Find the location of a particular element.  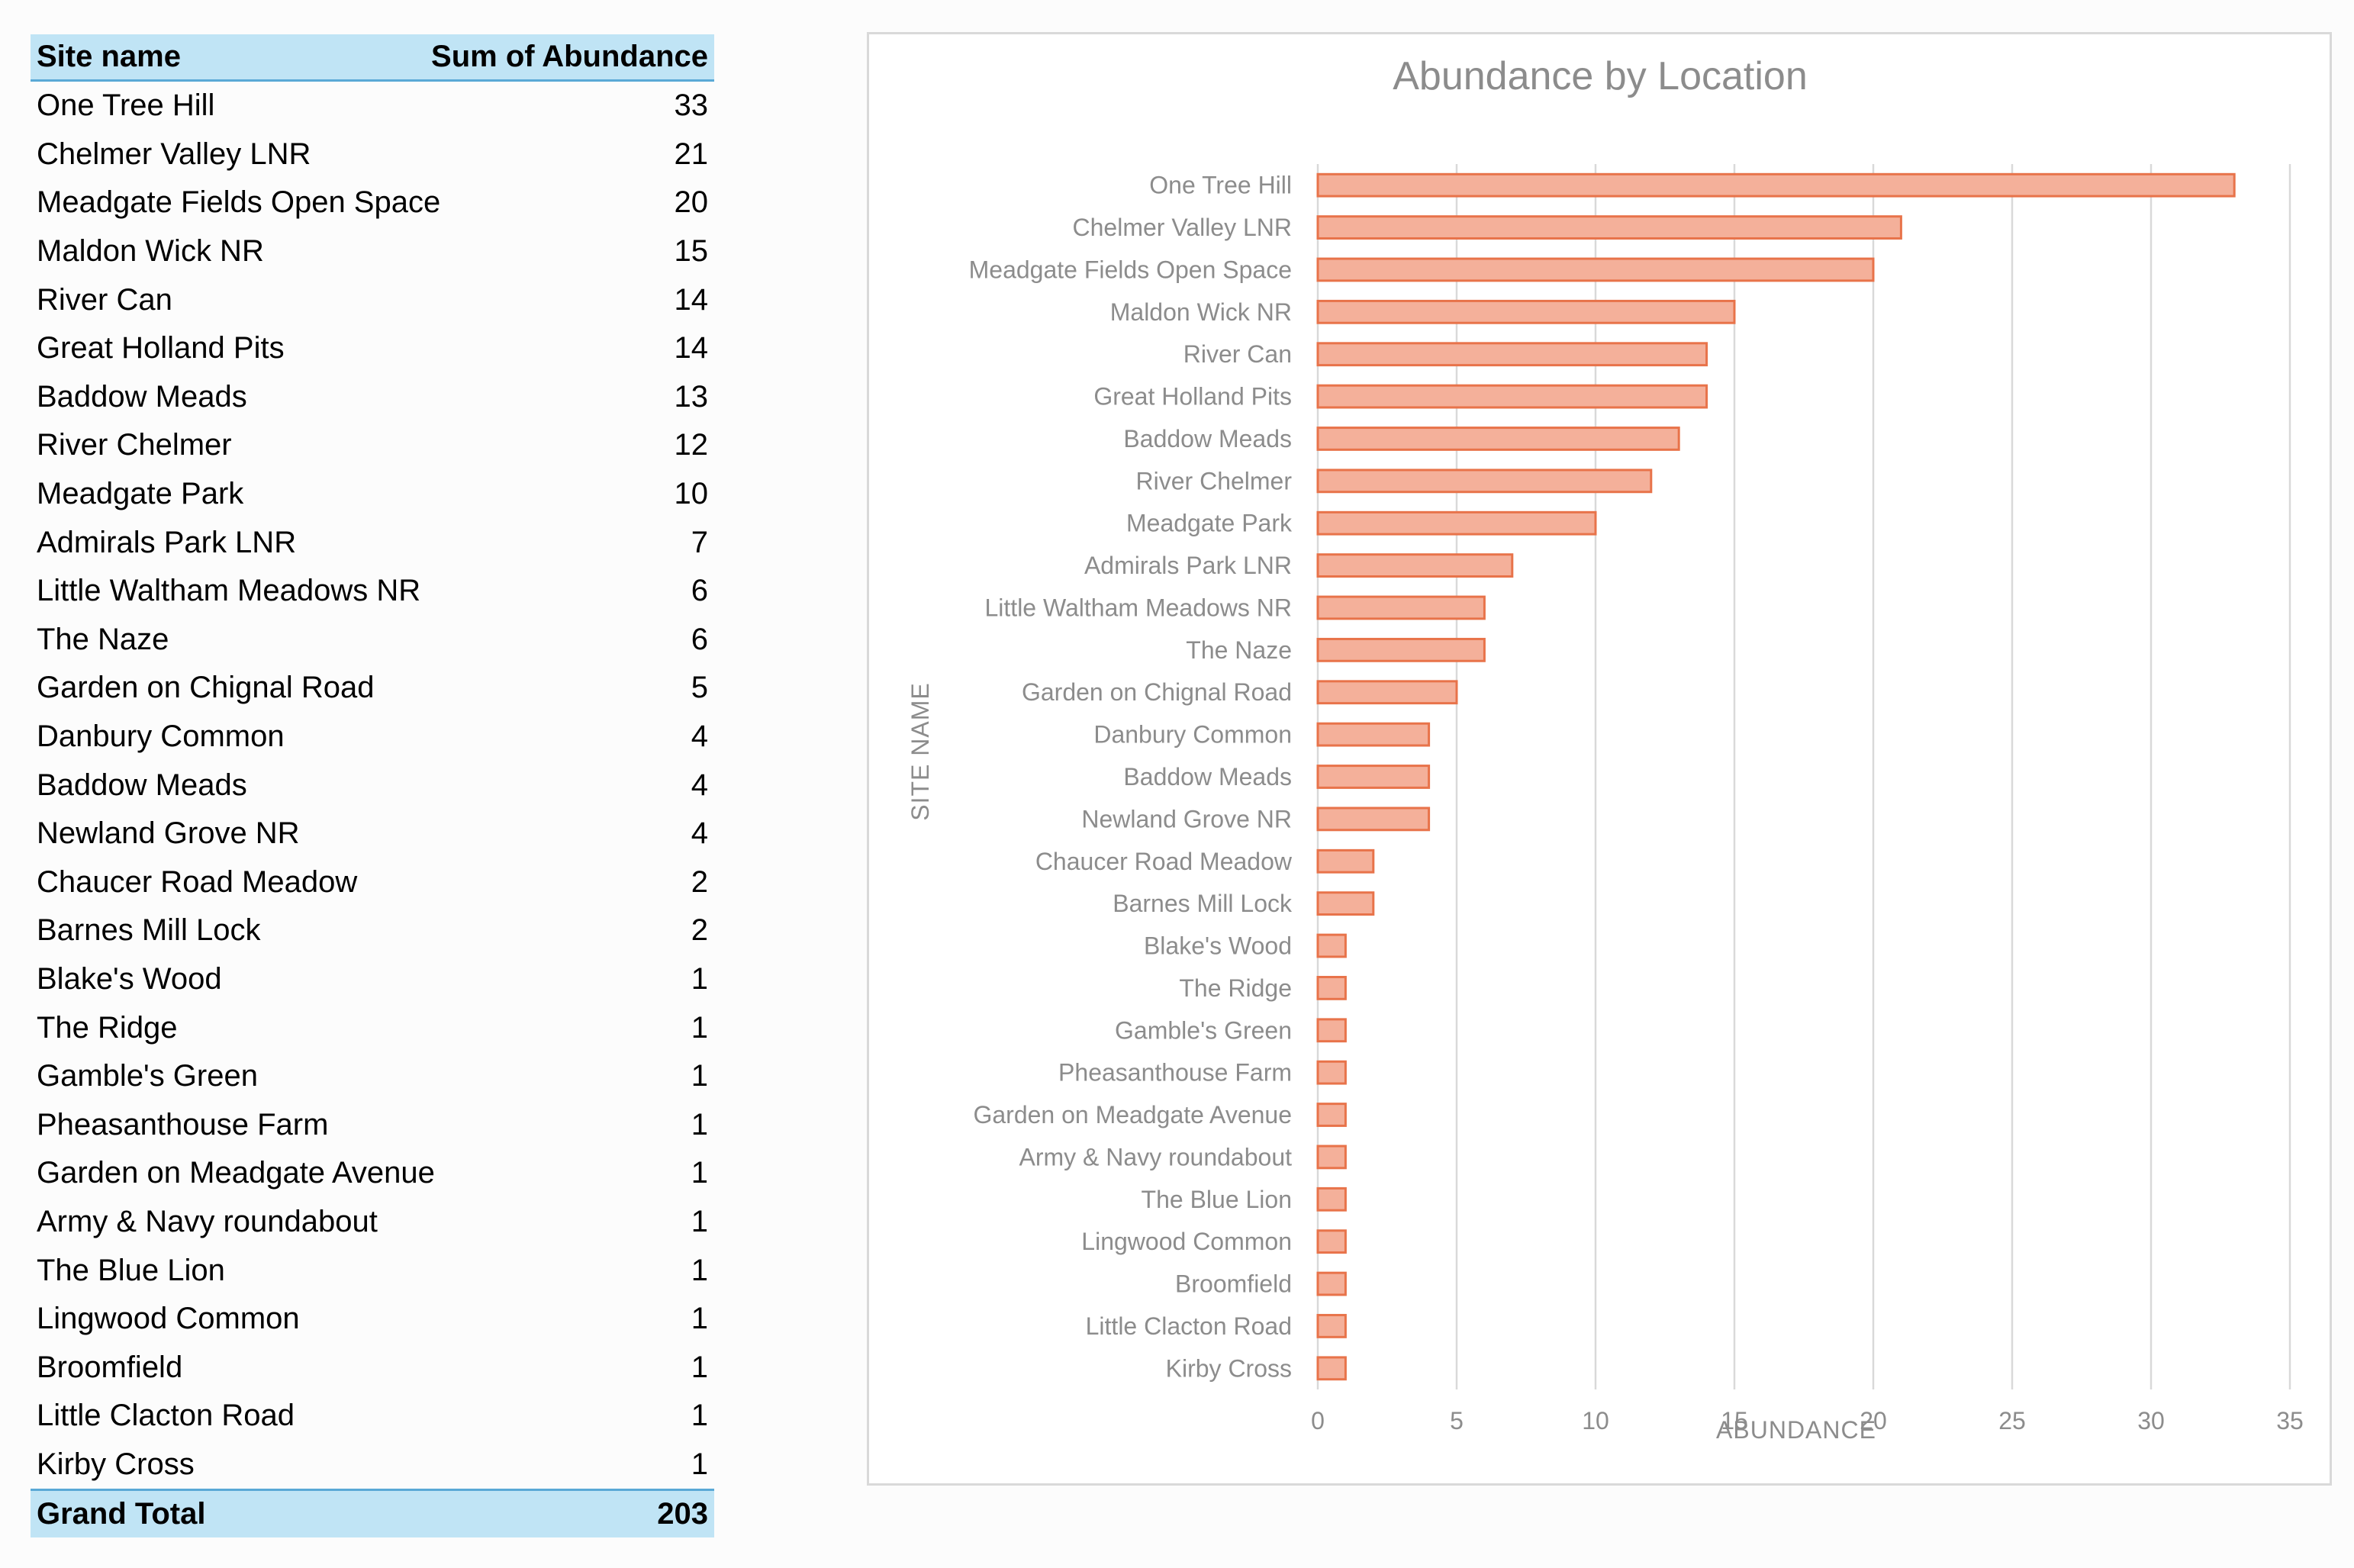

pivot-row: The Ridge 1 is located at coordinates (372, 1027).